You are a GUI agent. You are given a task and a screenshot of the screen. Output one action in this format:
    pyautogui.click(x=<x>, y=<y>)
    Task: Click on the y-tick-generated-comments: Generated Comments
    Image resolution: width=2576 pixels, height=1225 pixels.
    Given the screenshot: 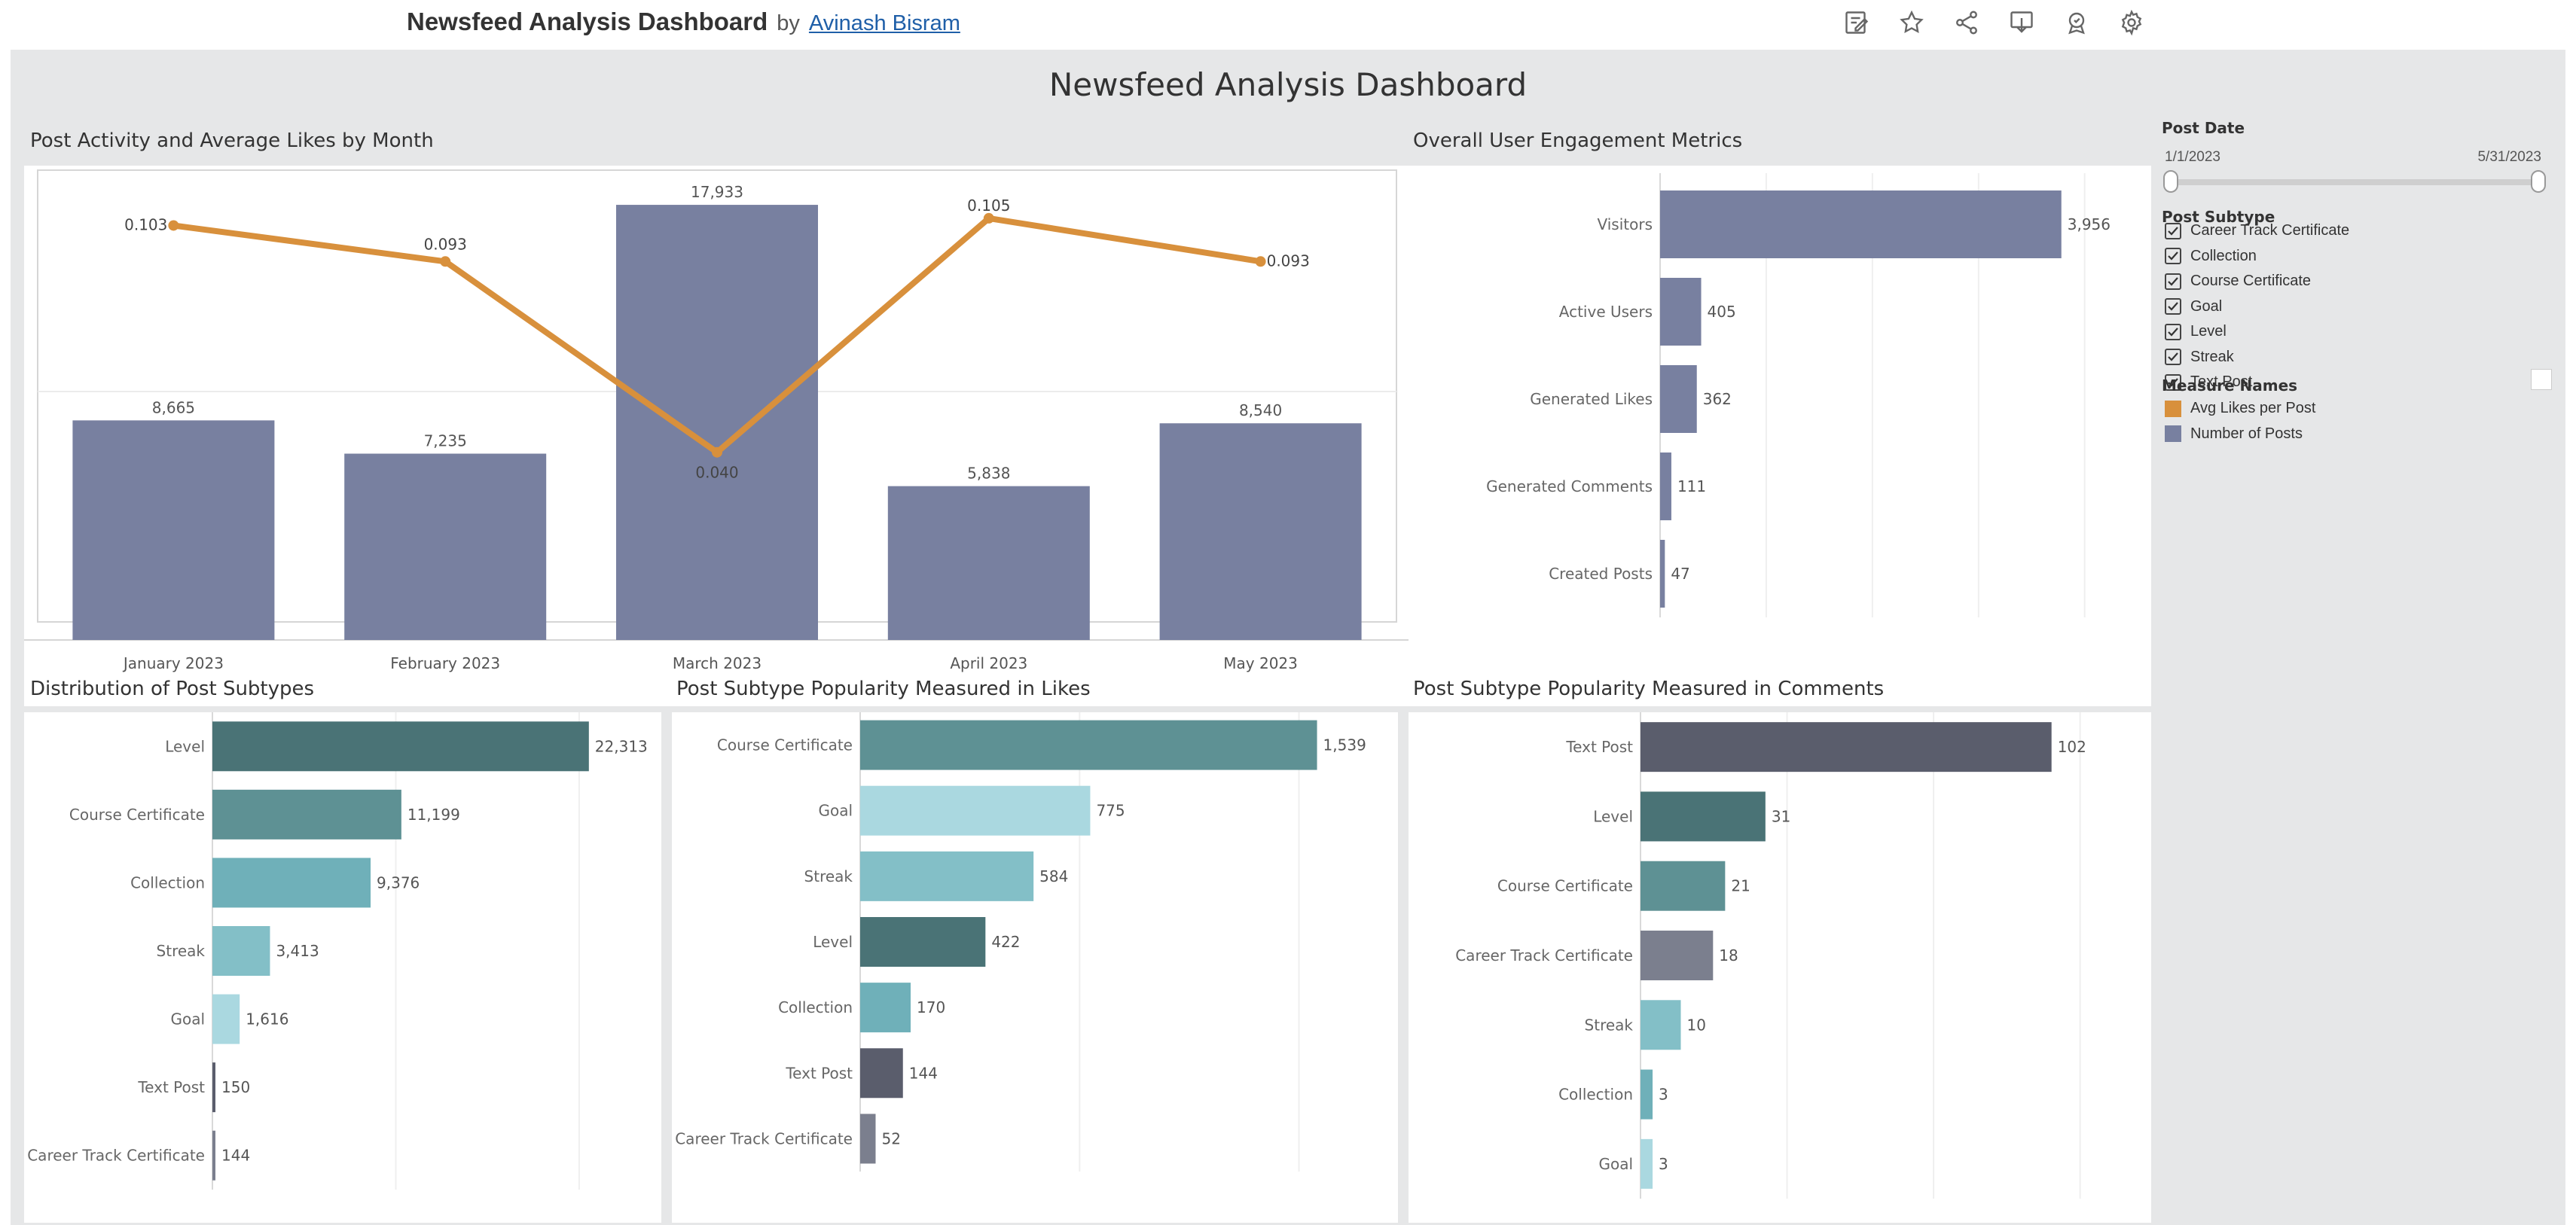 What is the action you would take?
    pyautogui.click(x=1569, y=486)
    